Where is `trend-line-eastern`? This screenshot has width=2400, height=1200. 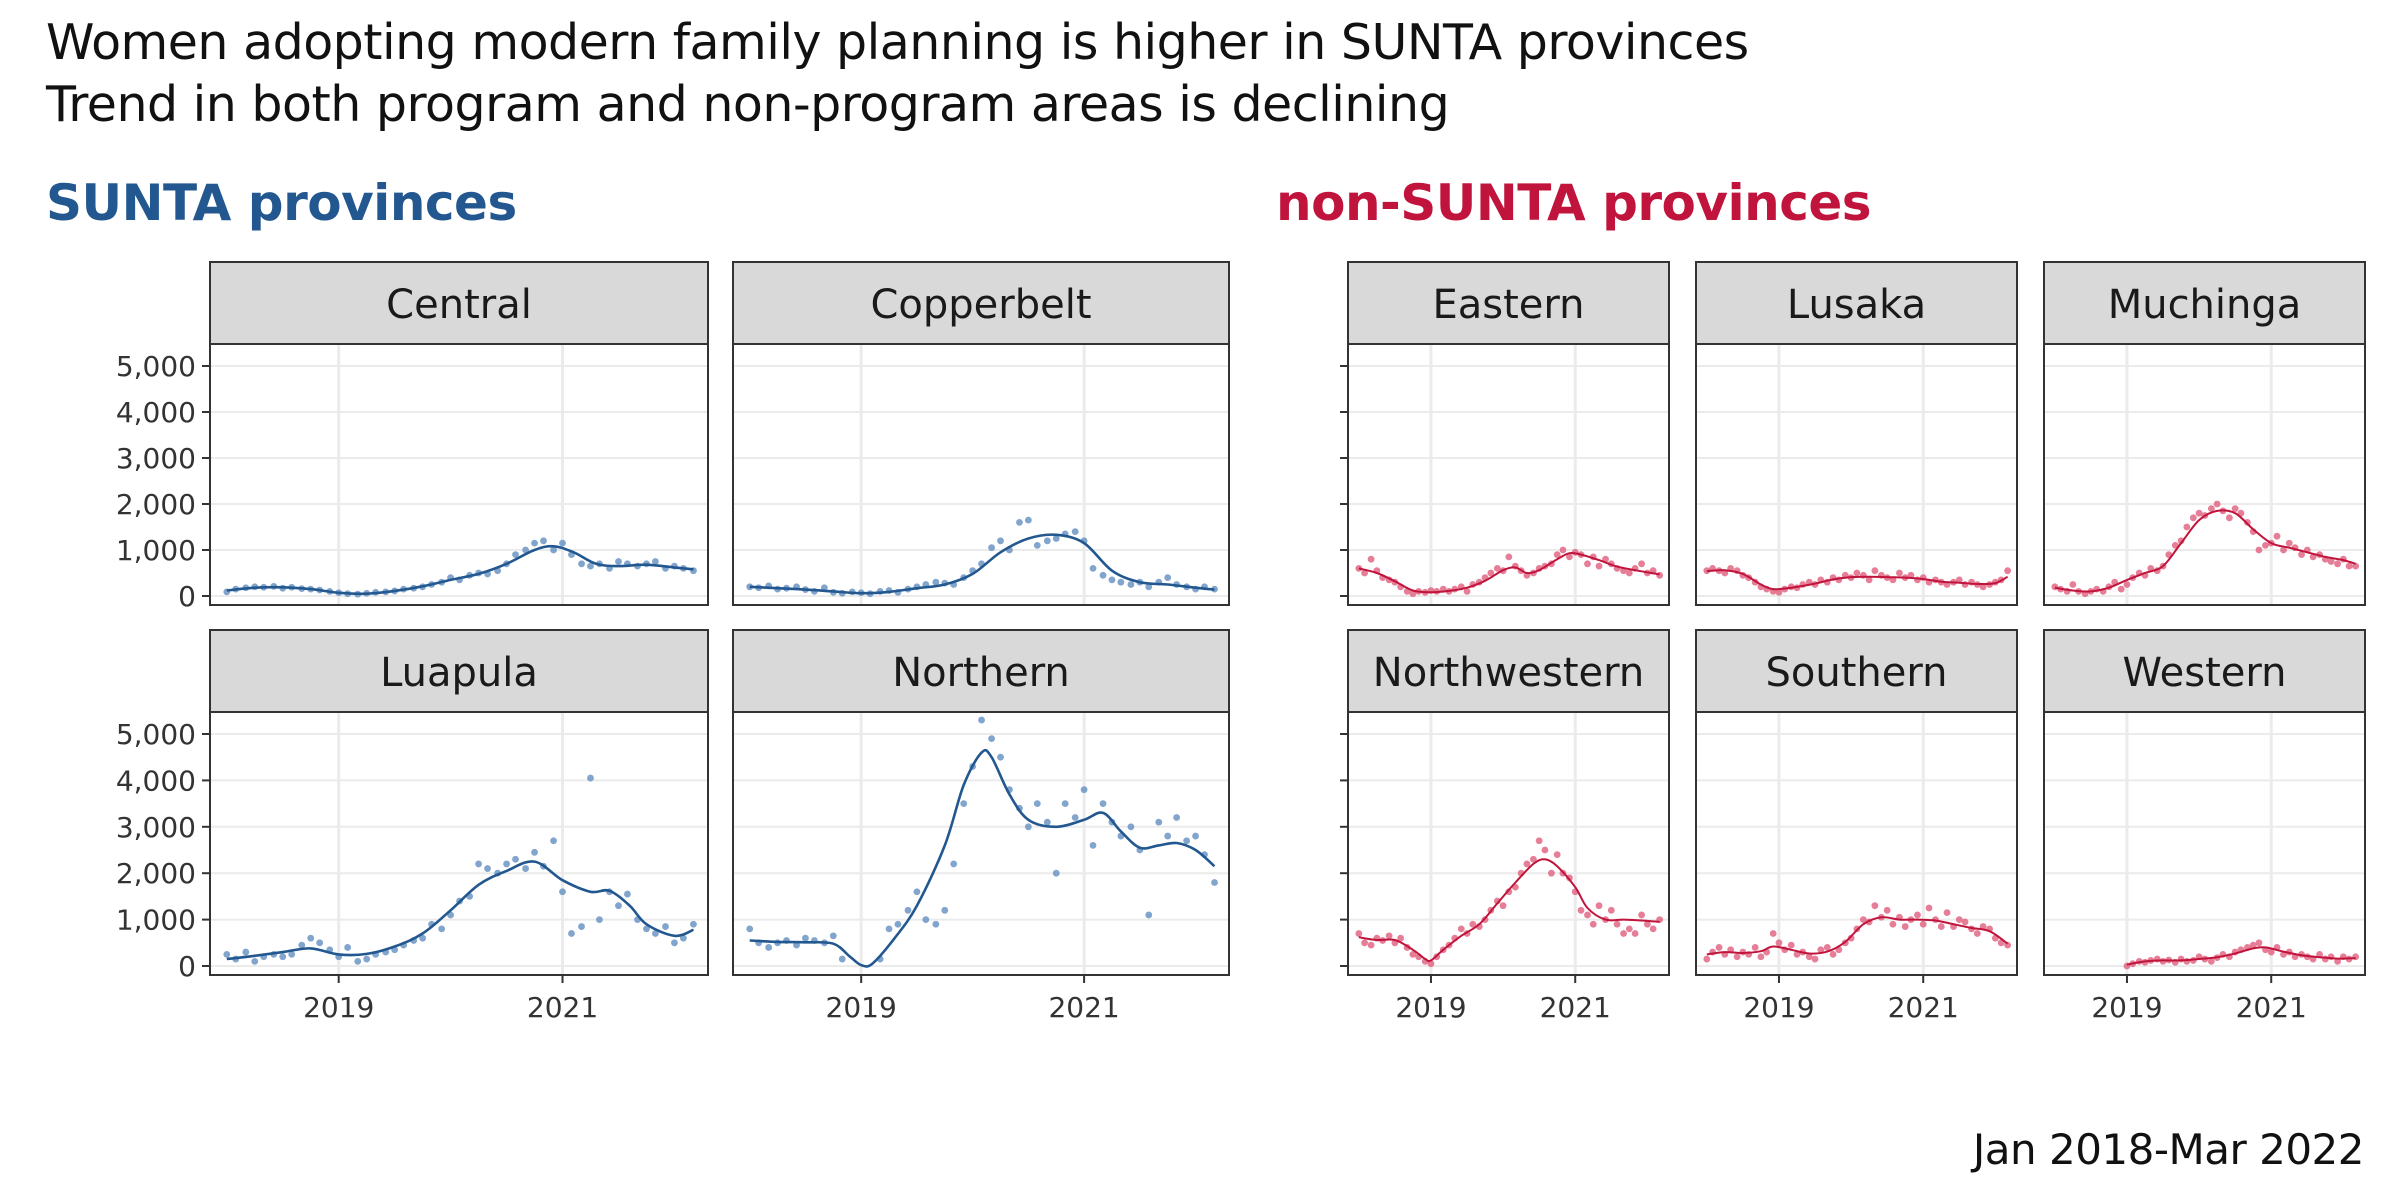
trend-line-eastern is located at coordinates (1509, 572).